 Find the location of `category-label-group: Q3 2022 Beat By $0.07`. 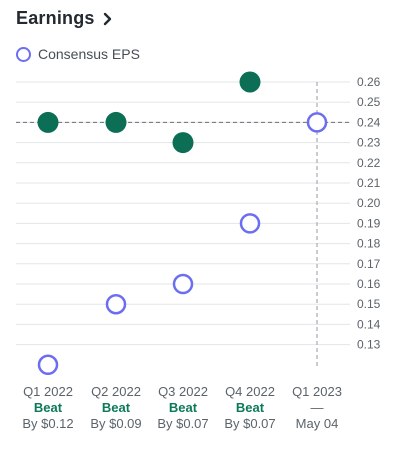

category-label-group: Q3 2022 Beat By $0.07 is located at coordinates (183, 408).